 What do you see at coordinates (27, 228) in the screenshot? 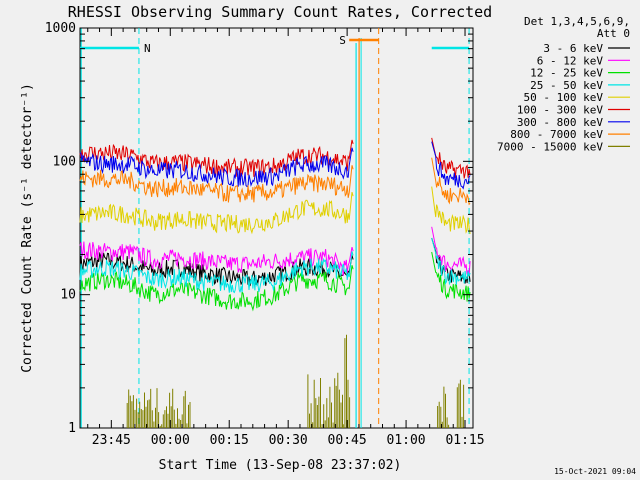
I see `y-axis-label: Corrected Count Rate (s⁻¹ detector⁻¹)` at bounding box center [27, 228].